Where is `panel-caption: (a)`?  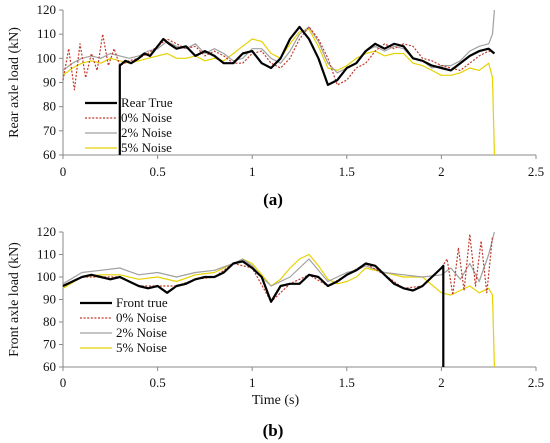 panel-caption: (a) is located at coordinates (273, 199).